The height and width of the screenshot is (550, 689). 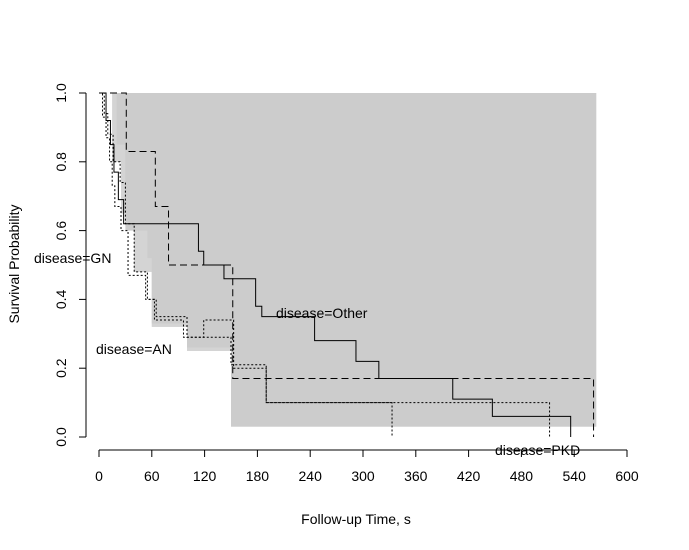 What do you see at coordinates (205, 476) in the screenshot?
I see `x-tick-label: 120` at bounding box center [205, 476].